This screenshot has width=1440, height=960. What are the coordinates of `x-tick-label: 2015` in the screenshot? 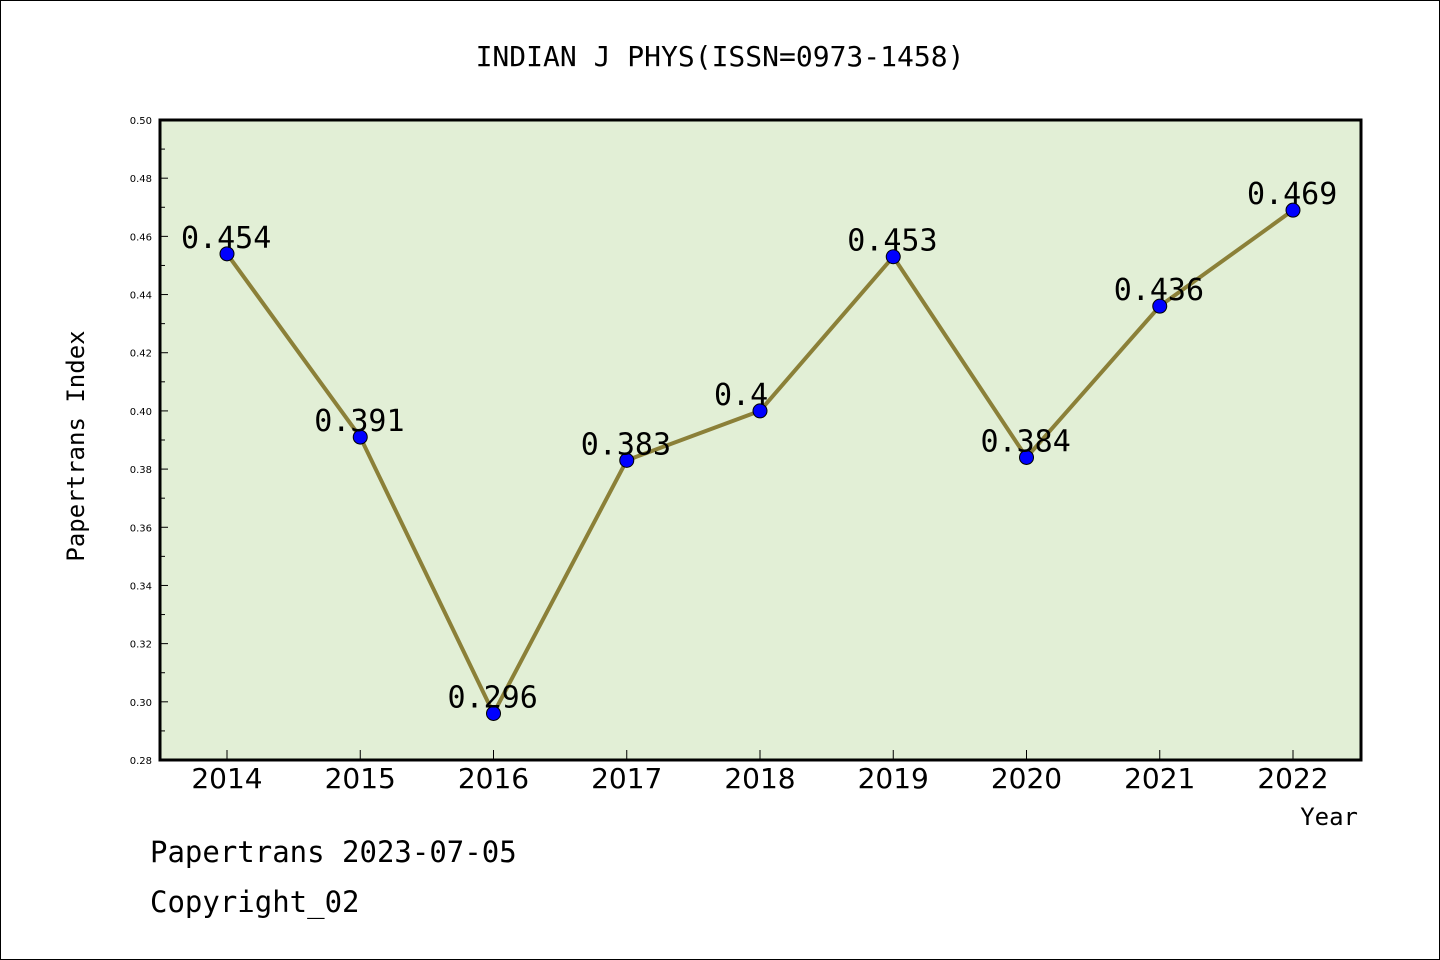 It's located at (360, 778).